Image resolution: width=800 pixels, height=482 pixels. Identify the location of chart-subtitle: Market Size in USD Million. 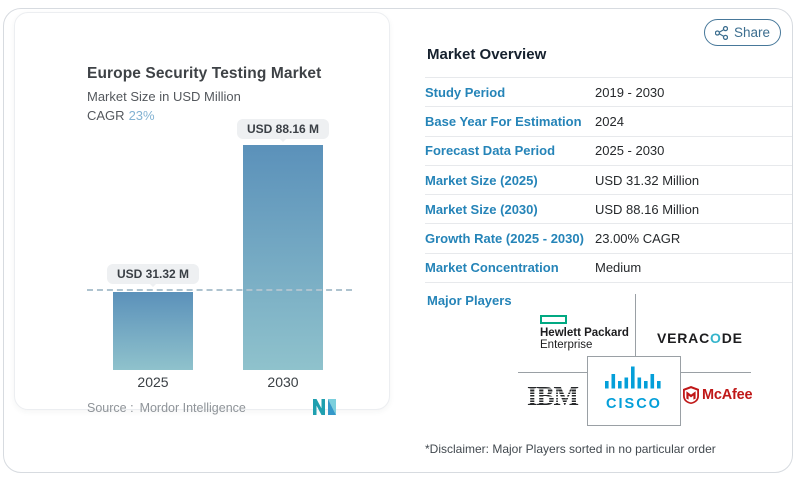
(164, 96).